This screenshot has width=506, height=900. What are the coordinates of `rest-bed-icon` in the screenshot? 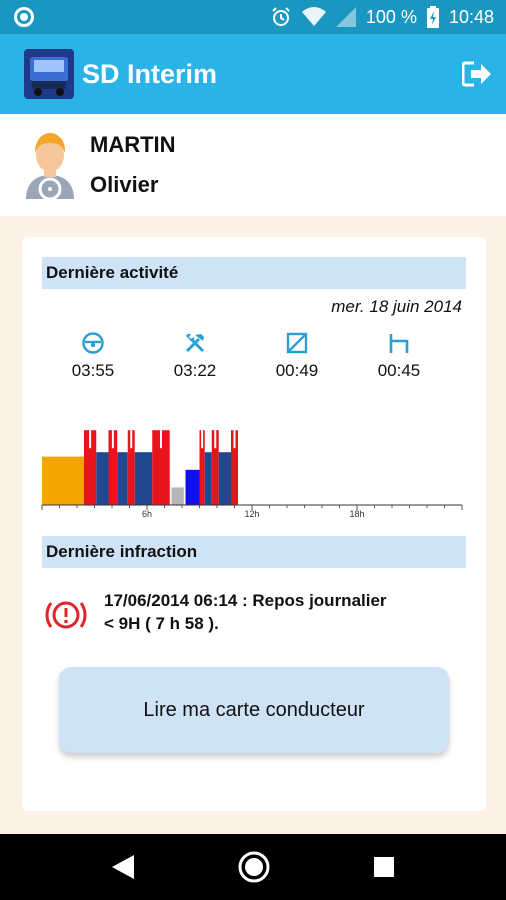 It's located at (399, 343).